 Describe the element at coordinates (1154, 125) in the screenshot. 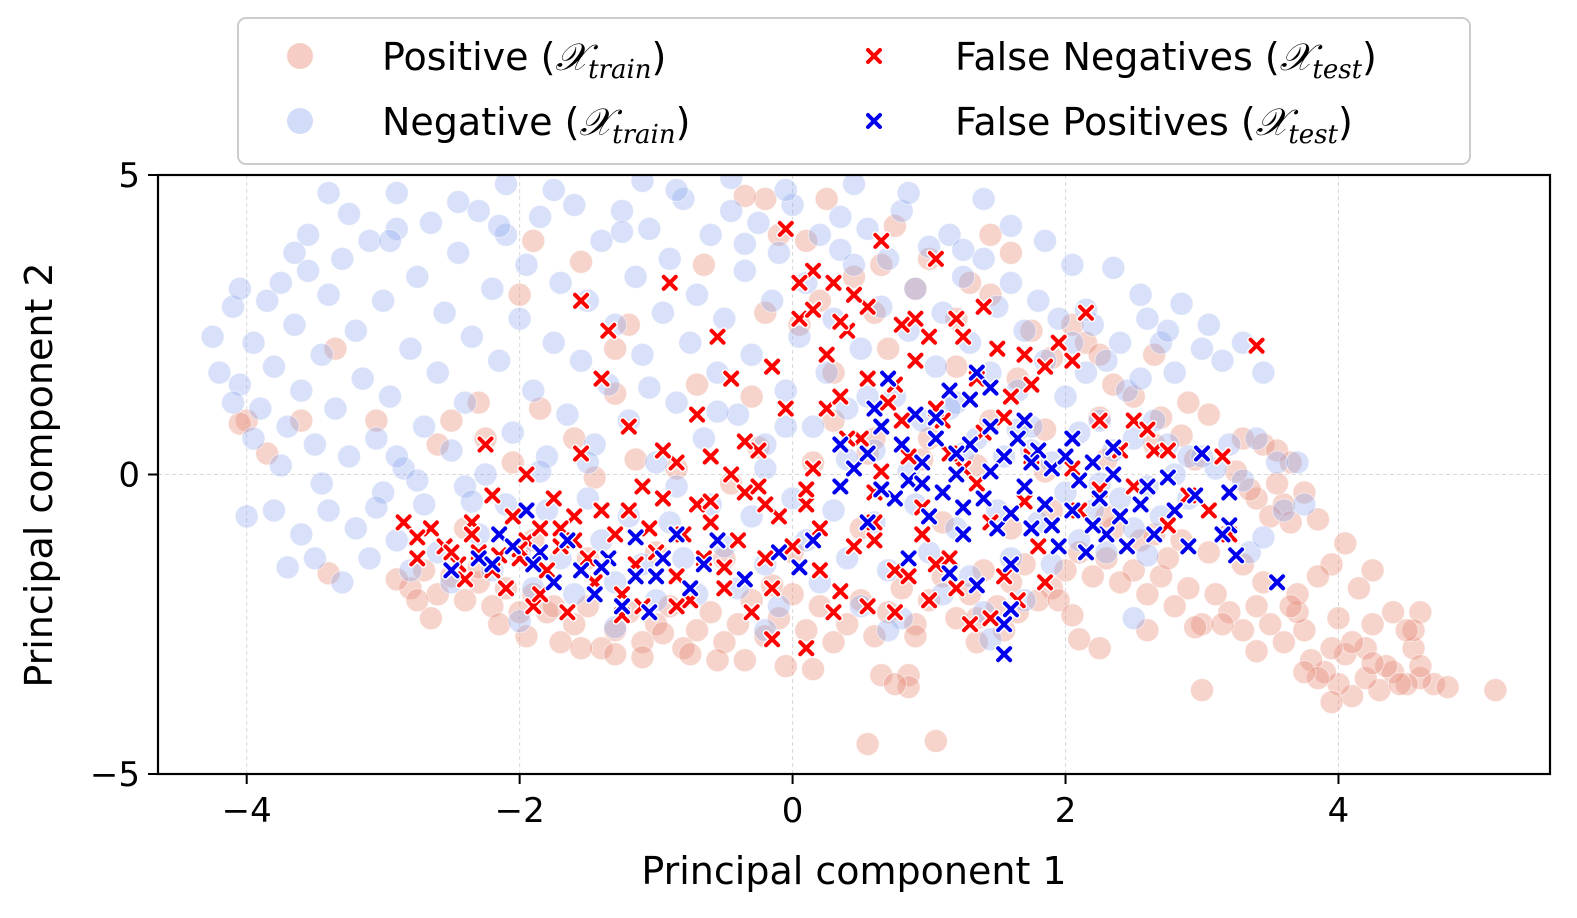

I see `legend-label-false-positives-test: False Positives (𝒳test)` at that location.